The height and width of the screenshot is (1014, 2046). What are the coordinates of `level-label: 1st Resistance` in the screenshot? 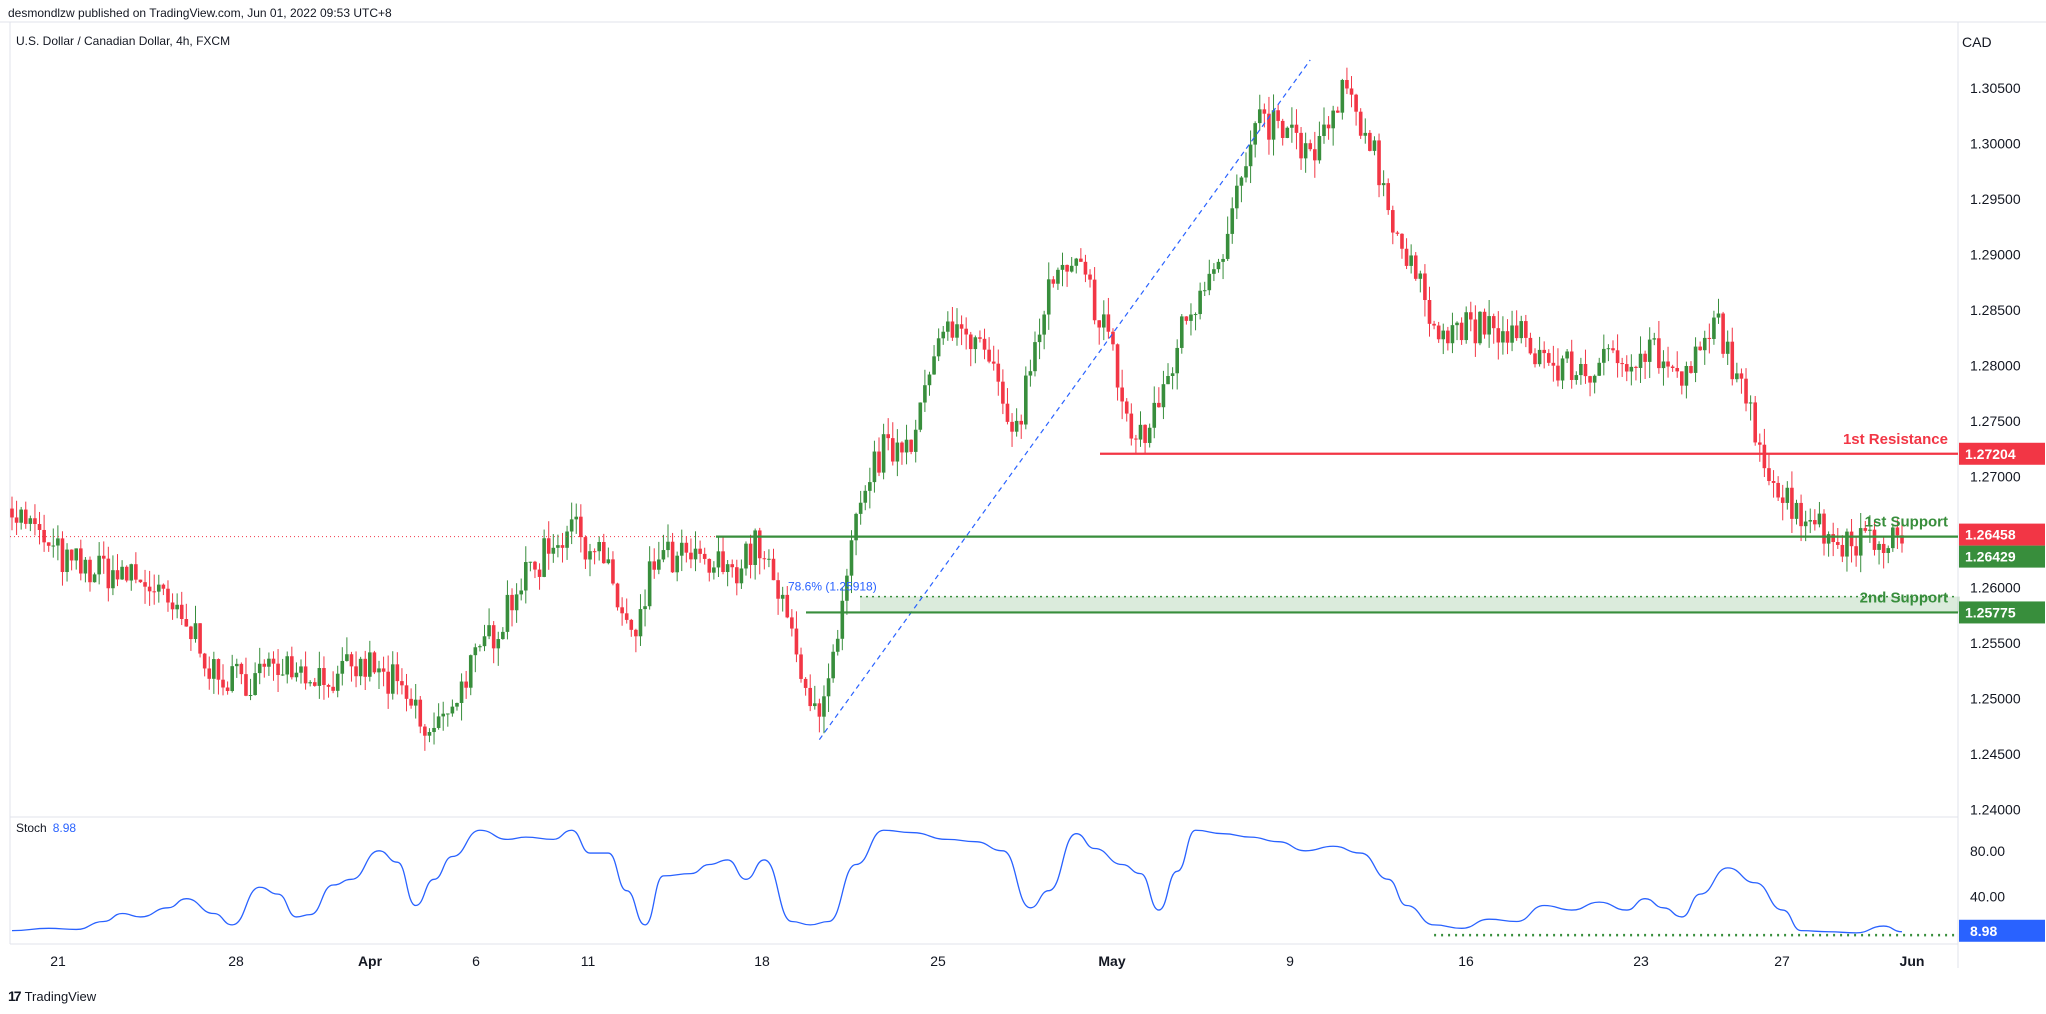 It's located at (1895, 439).